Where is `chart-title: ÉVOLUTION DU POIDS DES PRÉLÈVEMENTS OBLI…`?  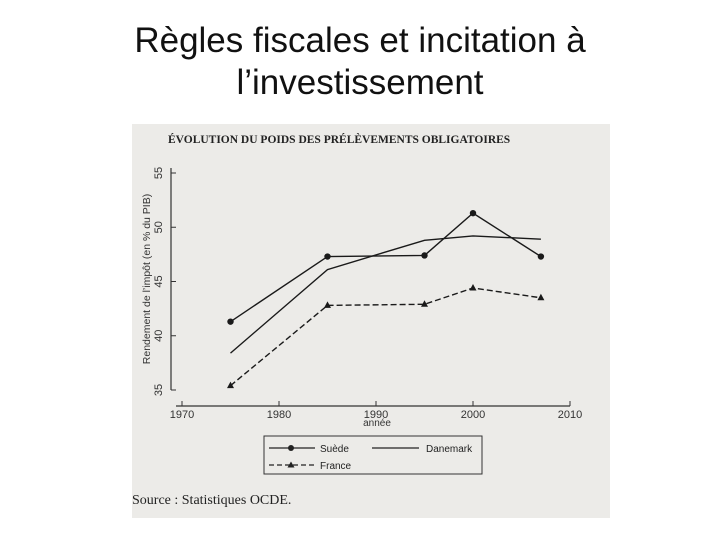 chart-title: ÉVOLUTION DU POIDS DES PRÉLÈVEMENTS OBLI… is located at coordinates (339, 139).